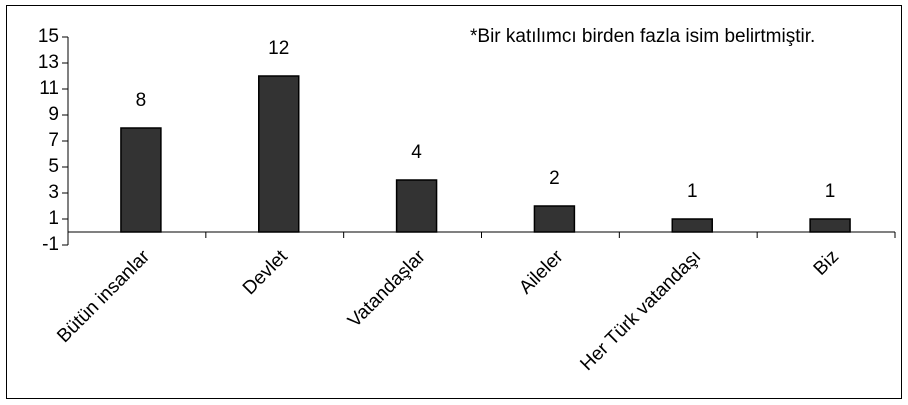 This screenshot has width=908, height=405. Describe the element at coordinates (141, 100) in the screenshot. I see `data-label: 8` at that location.